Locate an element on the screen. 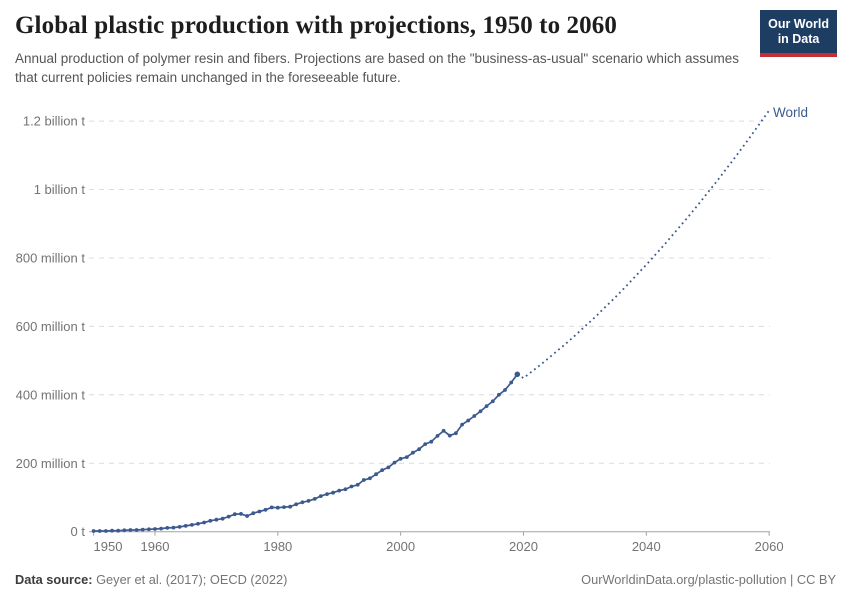  x-axis-label: 2060 is located at coordinates (769, 546).